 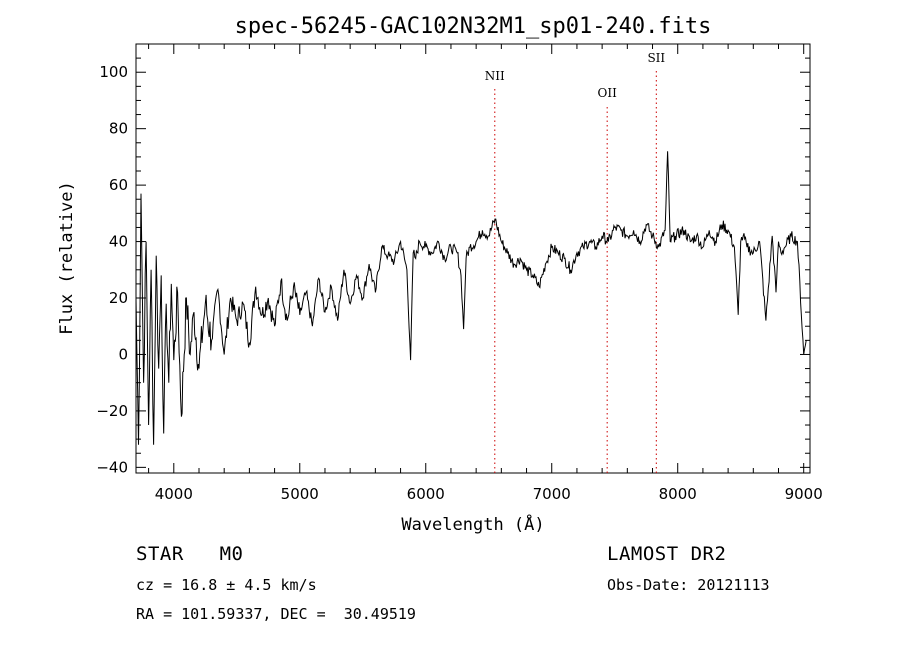 What do you see at coordinates (300, 494) in the screenshot?
I see `x-tick-label: 5000` at bounding box center [300, 494].